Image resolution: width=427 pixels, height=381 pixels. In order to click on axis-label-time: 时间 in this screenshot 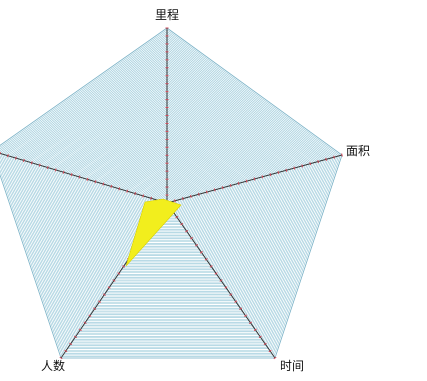, I will do `click(292, 366)`.